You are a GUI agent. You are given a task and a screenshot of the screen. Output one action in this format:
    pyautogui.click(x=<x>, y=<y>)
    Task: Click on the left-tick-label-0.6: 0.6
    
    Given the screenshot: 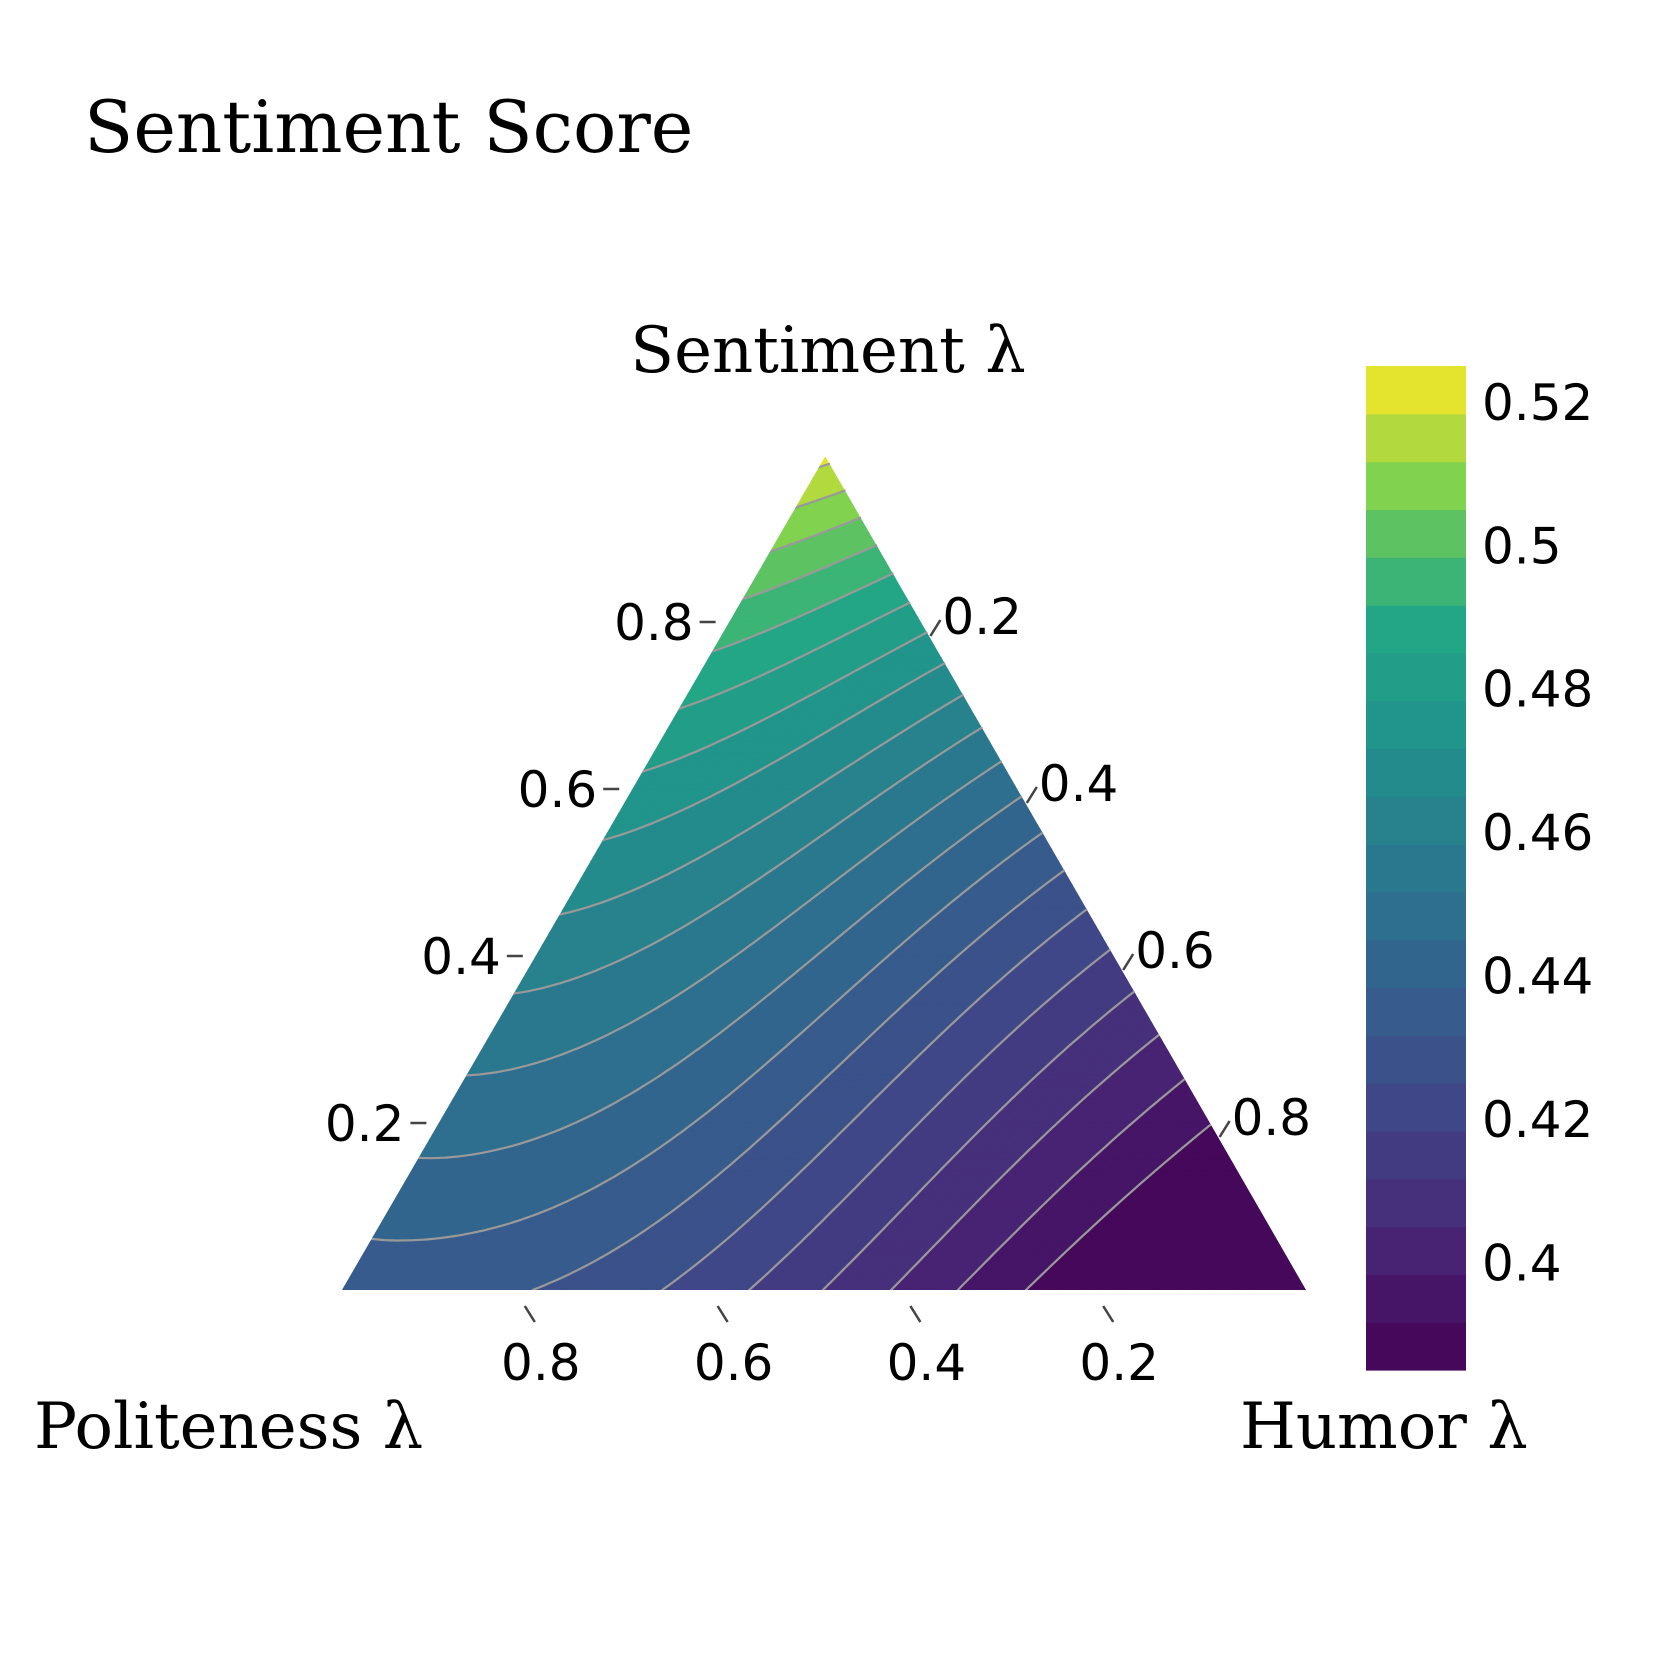 What is the action you would take?
    pyautogui.click(x=558, y=790)
    